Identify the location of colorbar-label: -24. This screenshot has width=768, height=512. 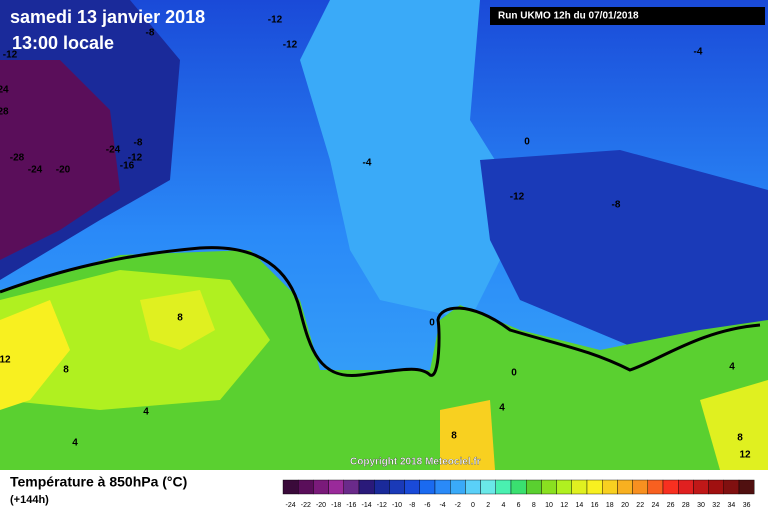
(291, 505).